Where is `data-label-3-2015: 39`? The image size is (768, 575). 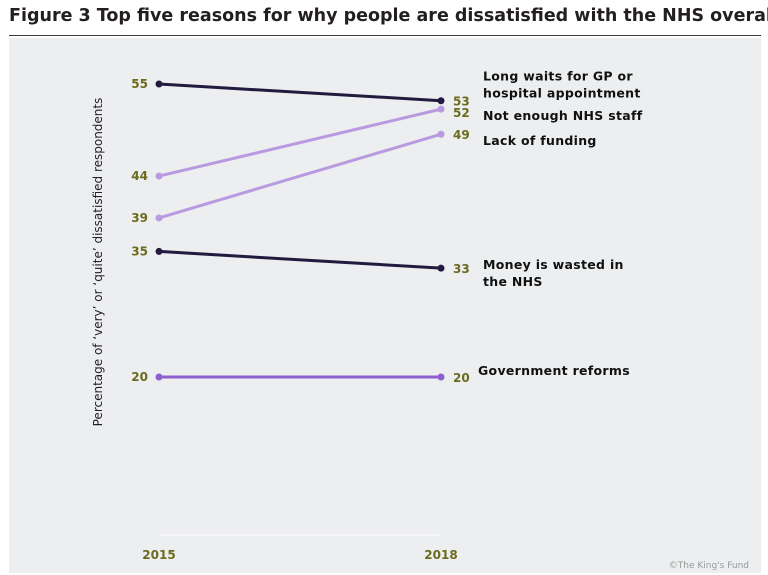 data-label-3-2015: 39 is located at coordinates (139, 218).